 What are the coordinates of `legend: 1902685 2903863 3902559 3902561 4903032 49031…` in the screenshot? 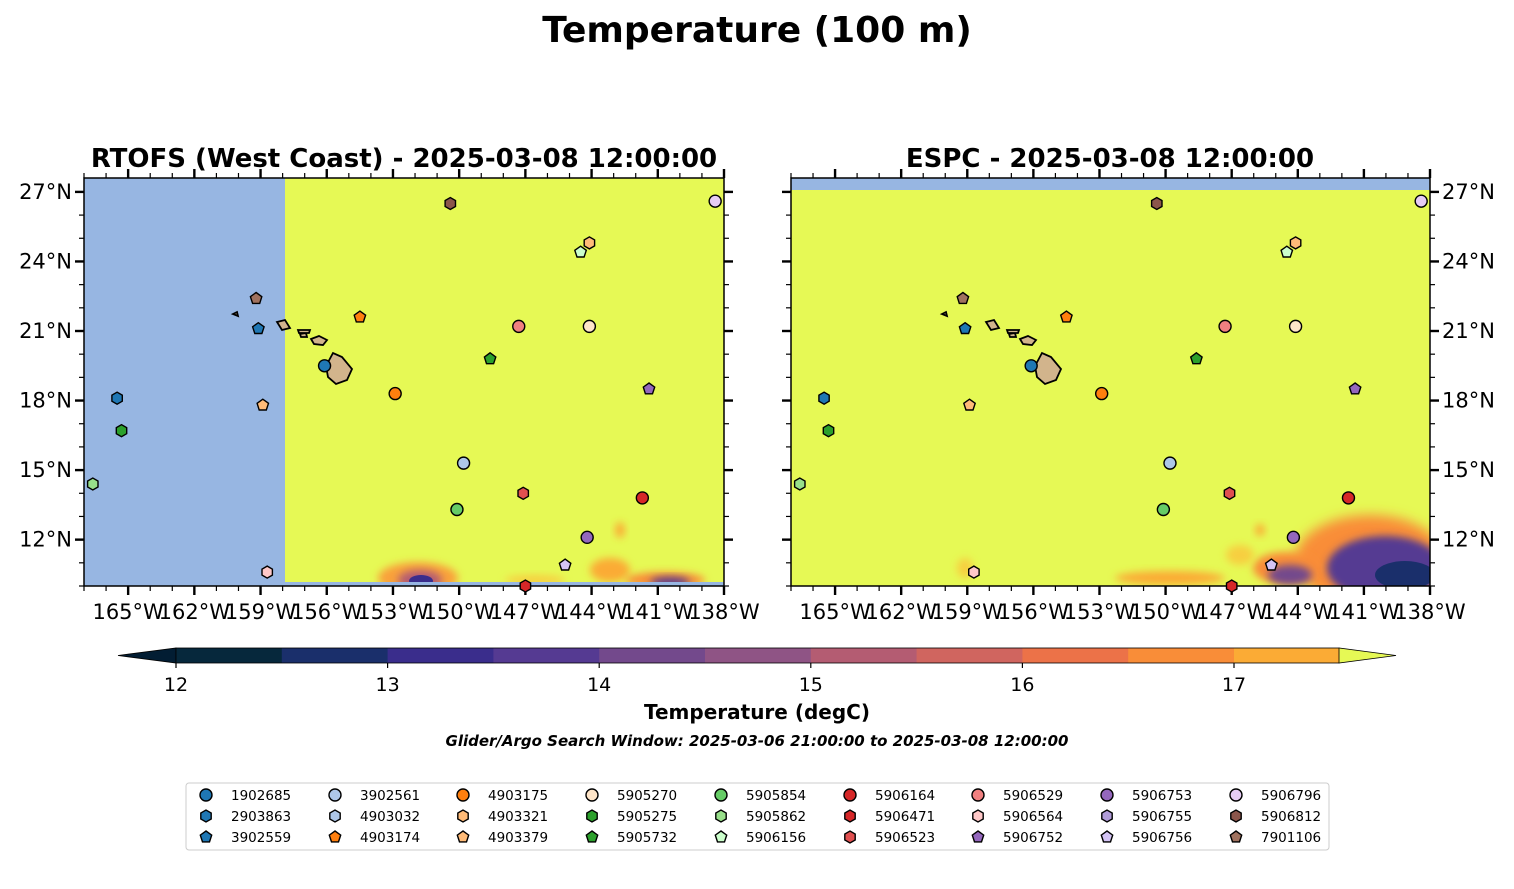 It's located at (760, 817).